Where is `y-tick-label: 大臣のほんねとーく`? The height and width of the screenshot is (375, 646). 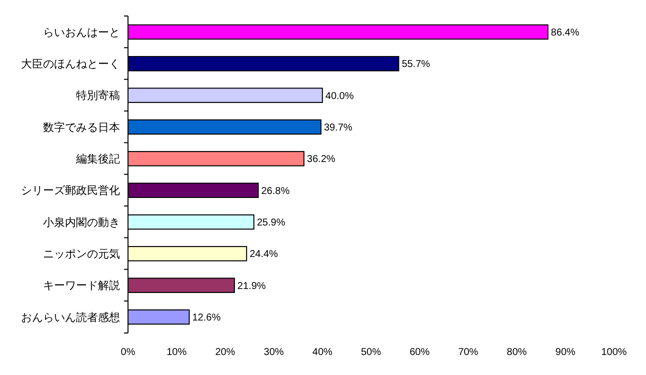
y-tick-label: 大臣のほんねとーく is located at coordinates (70, 64).